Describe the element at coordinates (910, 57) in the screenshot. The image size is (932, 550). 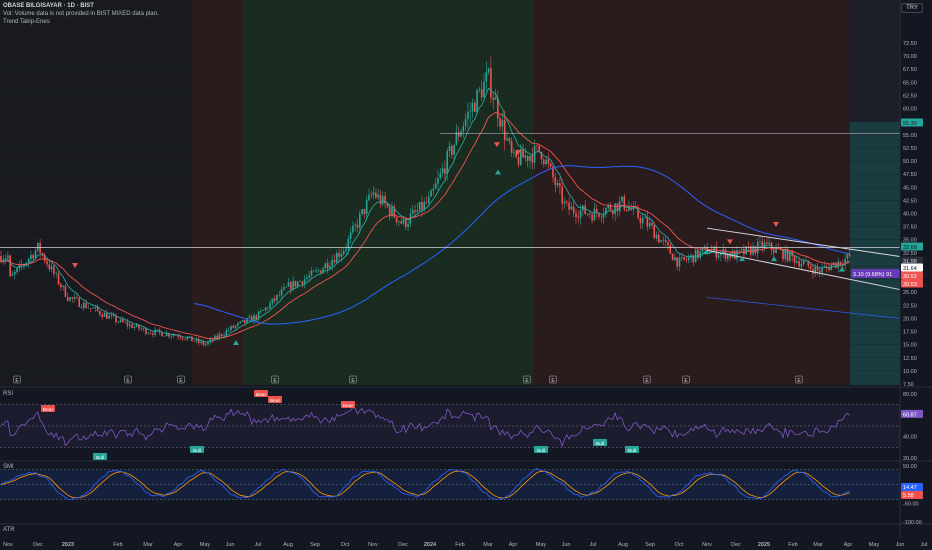
I see `y-tick-label: 70.00` at that location.